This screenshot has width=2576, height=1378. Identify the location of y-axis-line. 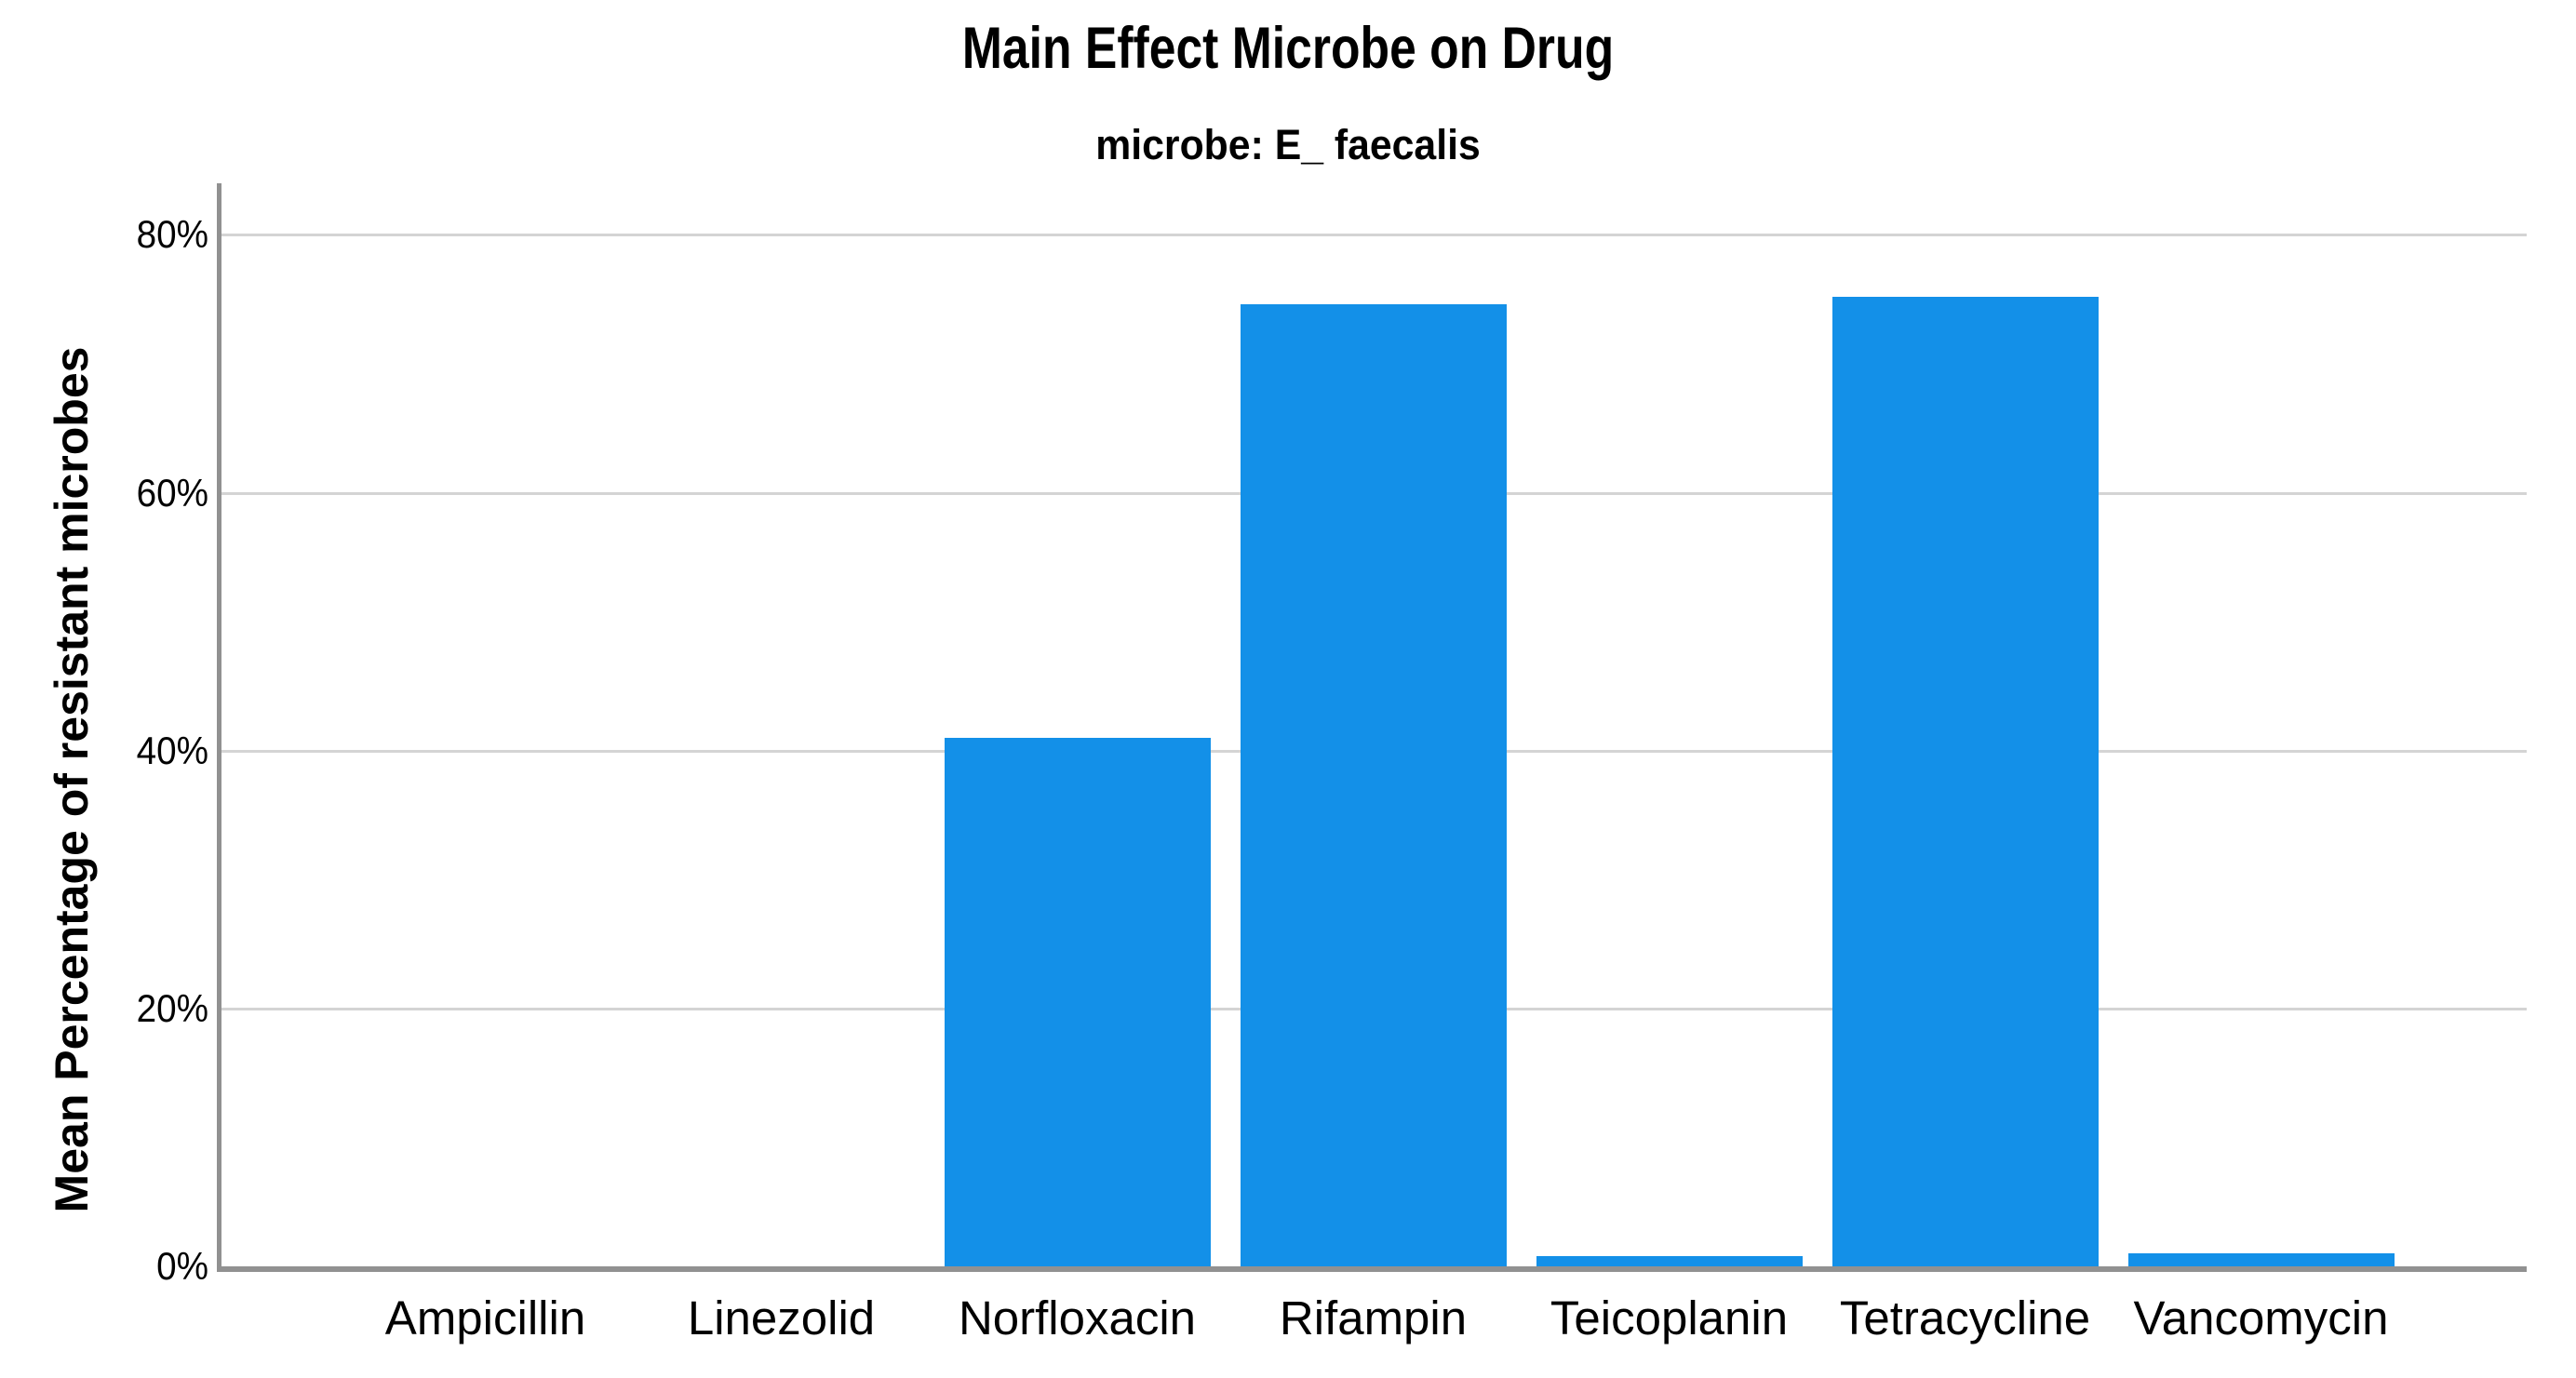
(219, 727).